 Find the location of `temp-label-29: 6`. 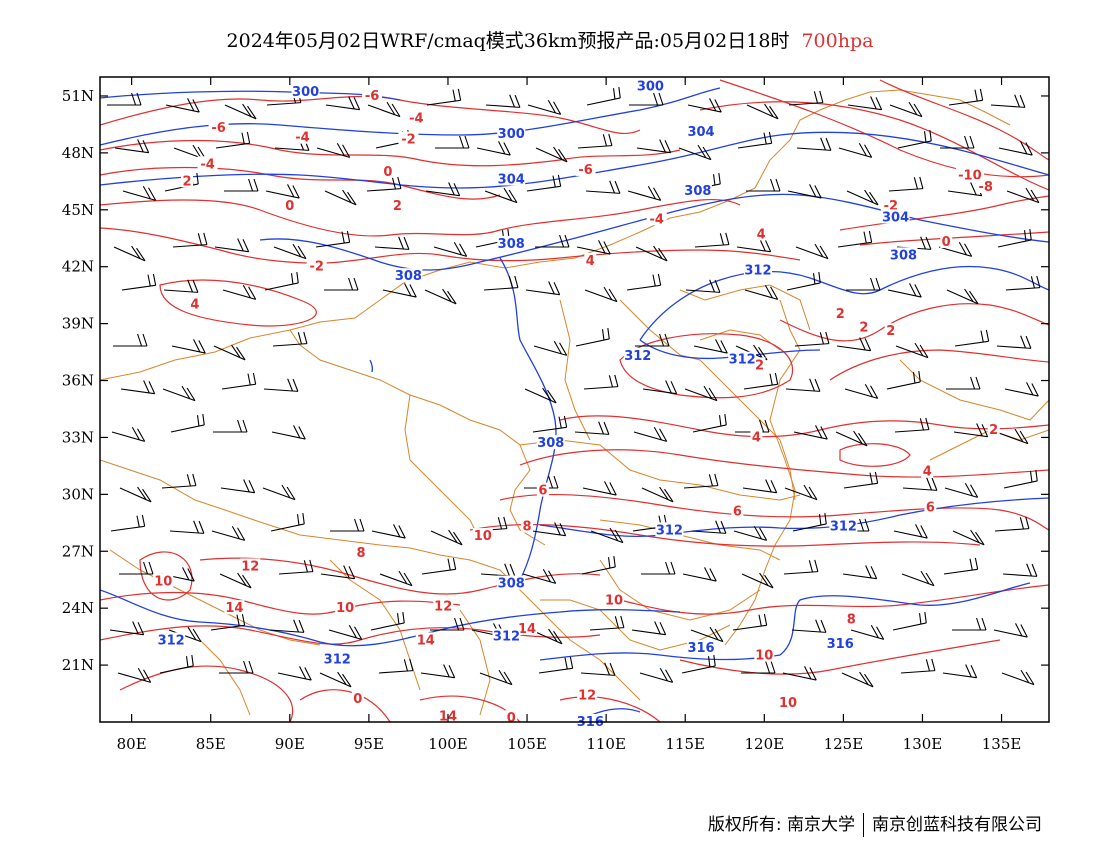

temp-label-29: 6 is located at coordinates (542, 491).